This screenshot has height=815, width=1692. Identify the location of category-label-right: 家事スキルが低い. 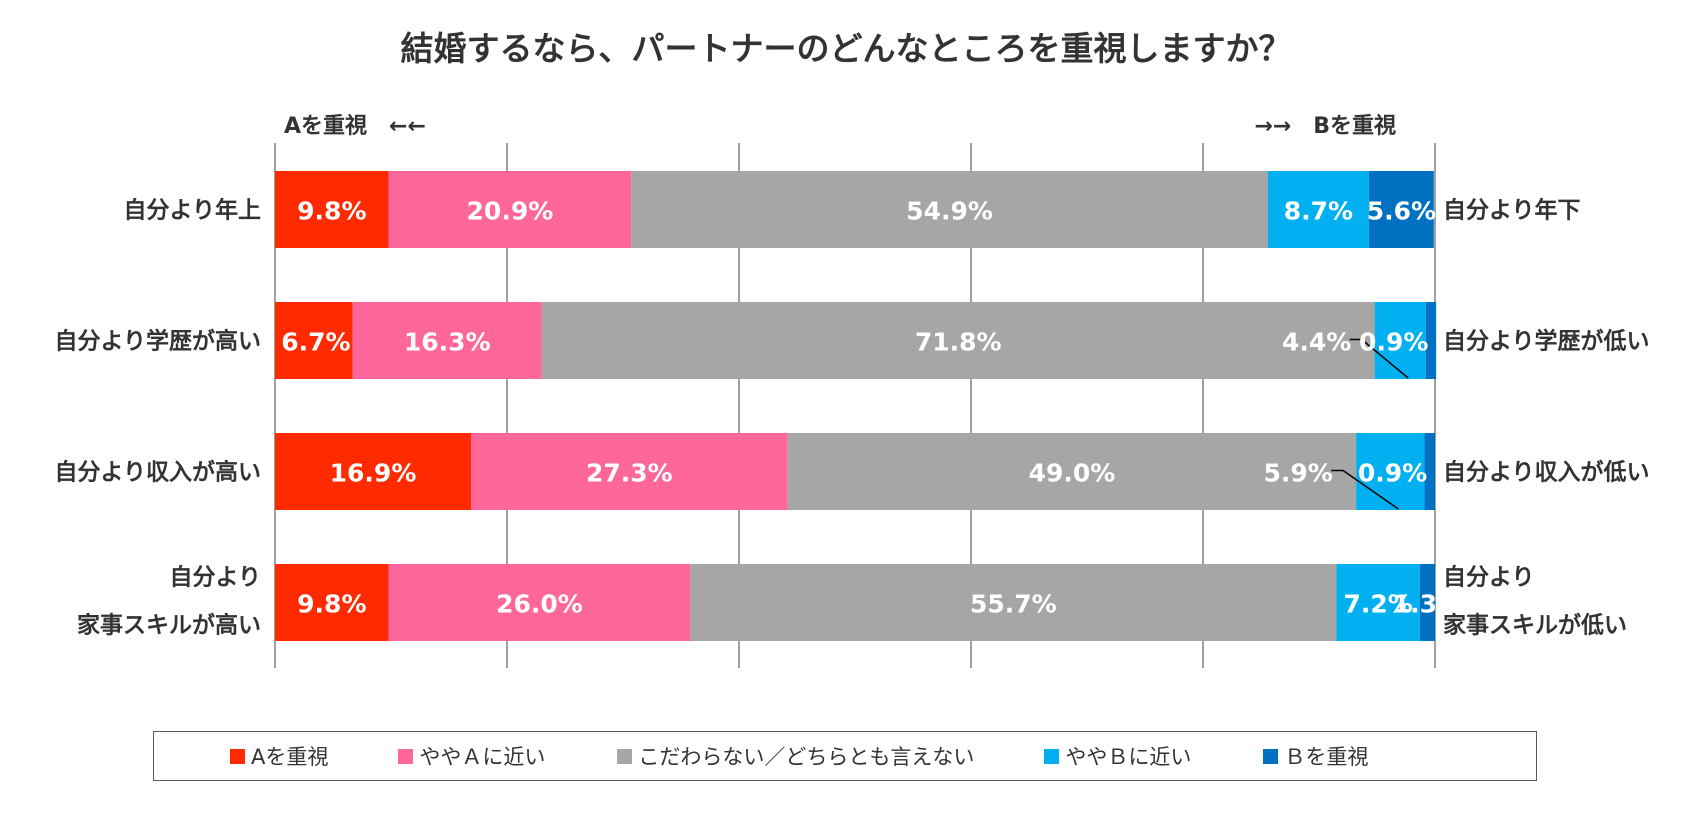
(1535, 625).